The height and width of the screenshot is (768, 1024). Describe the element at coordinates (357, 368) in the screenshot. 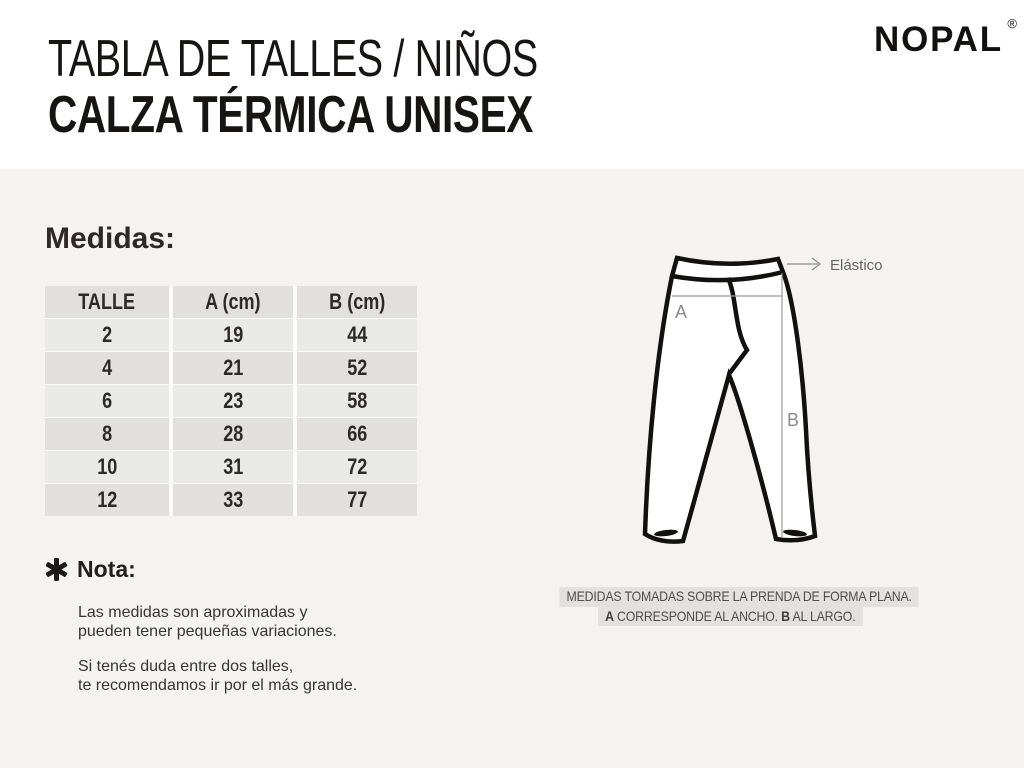

I see `table-cell: 52` at that location.